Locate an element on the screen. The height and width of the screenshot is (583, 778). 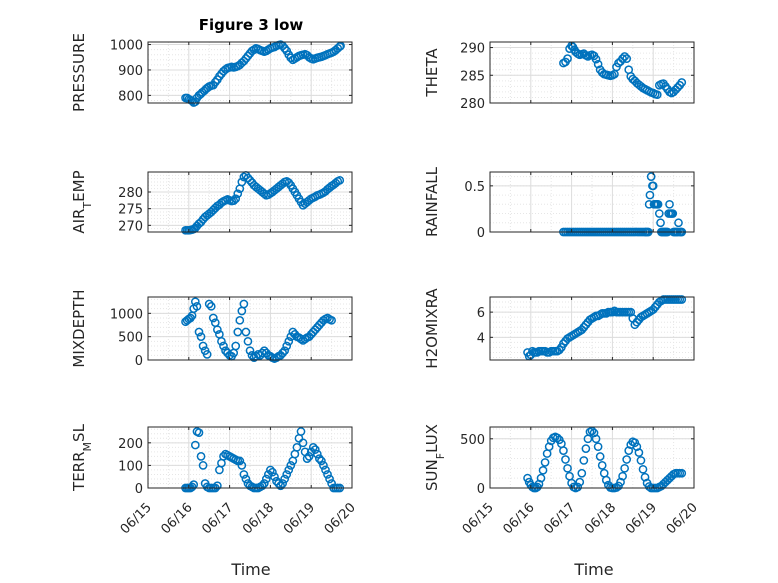
y-tick-label: 290 is located at coordinates (472, 49).